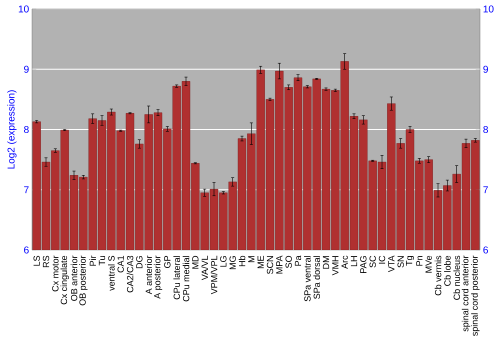  What do you see at coordinates (466, 294) in the screenshot?
I see `x-tick-label: spinal cord anterior` at bounding box center [466, 294].